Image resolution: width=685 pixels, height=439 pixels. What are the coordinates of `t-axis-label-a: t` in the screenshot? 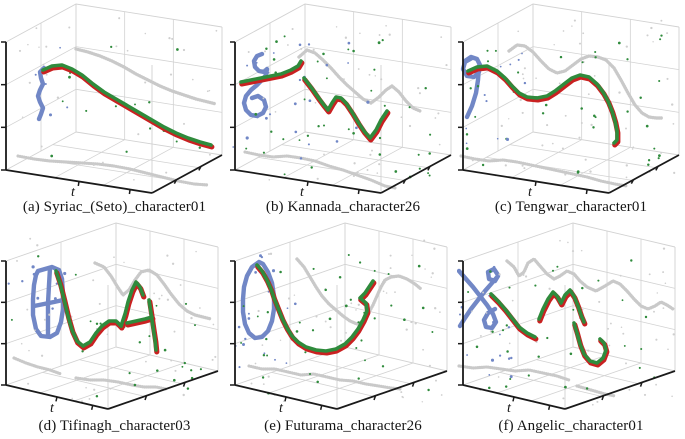 It's located at (73, 192).